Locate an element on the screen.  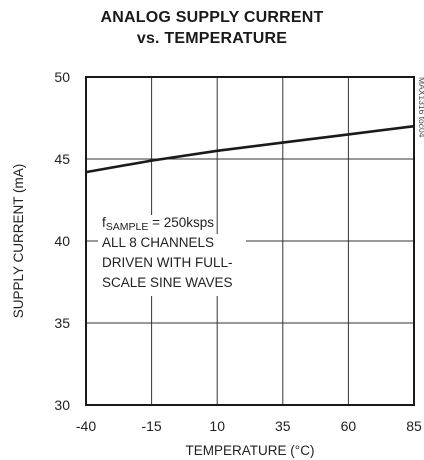
y-tick-label: 30 is located at coordinates (62, 405).